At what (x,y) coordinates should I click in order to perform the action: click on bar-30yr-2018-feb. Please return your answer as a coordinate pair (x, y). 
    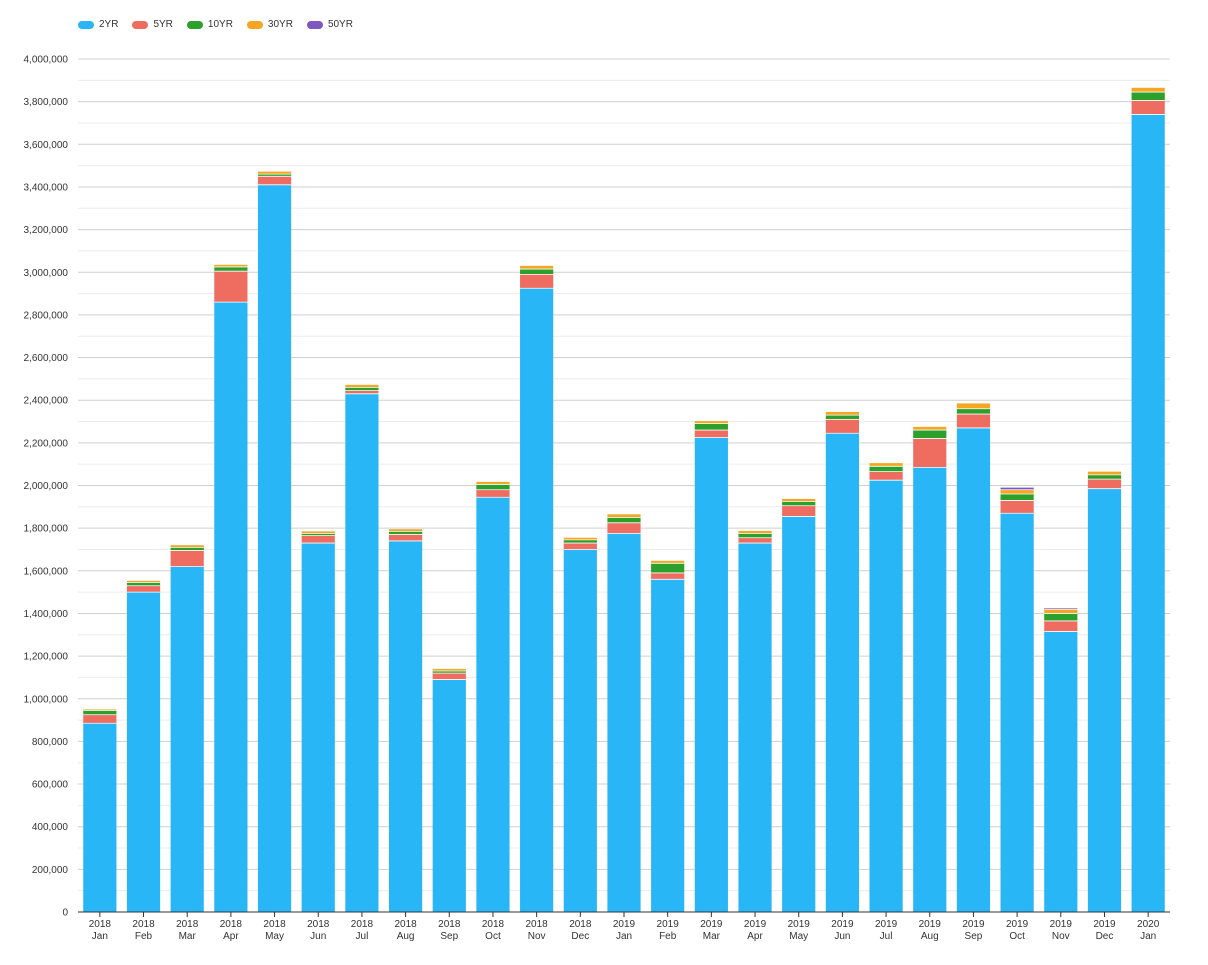
    Looking at the image, I should click on (143, 581).